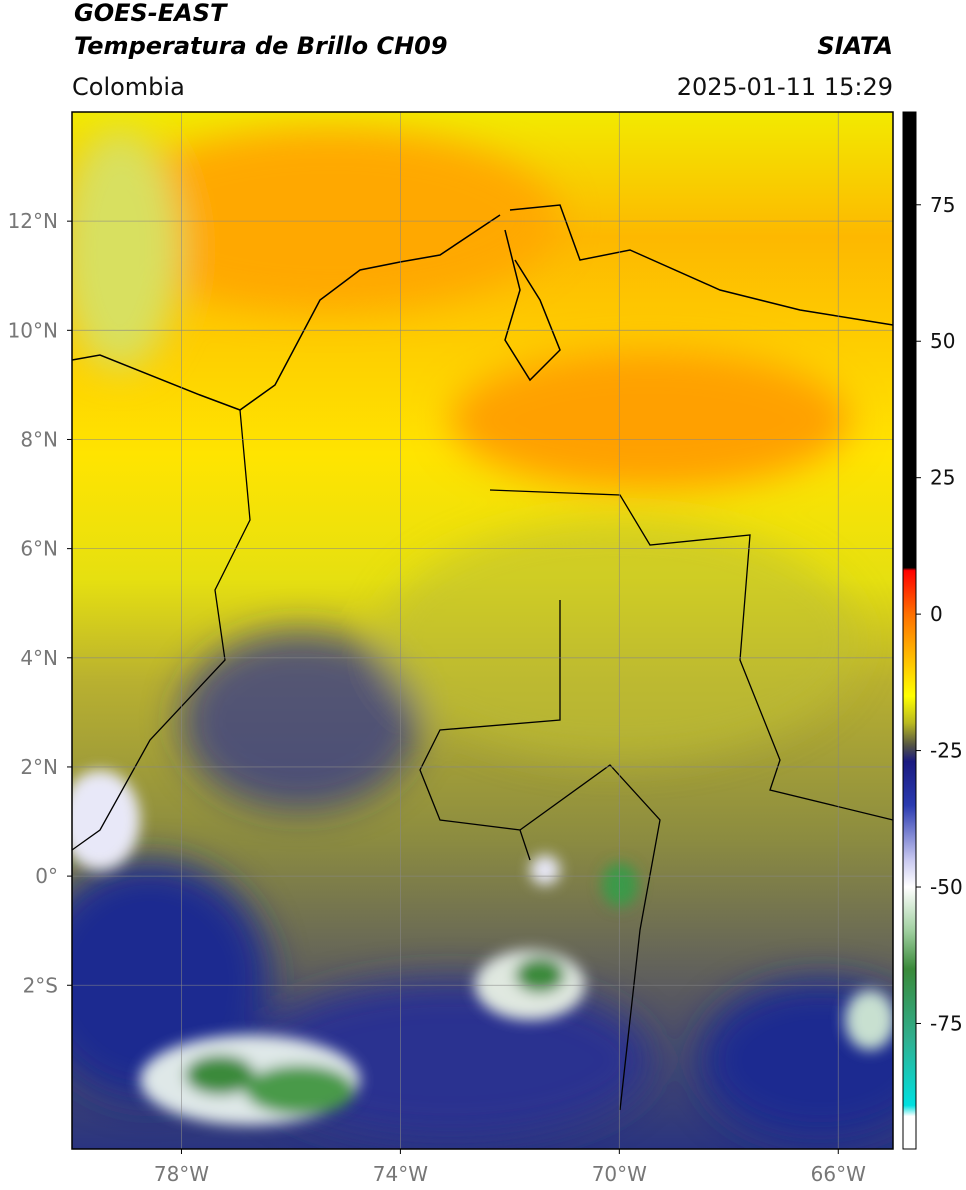 This screenshot has width=966, height=1190. Describe the element at coordinates (619, 1174) in the screenshot. I see `x-tick-label: 70°W` at that location.